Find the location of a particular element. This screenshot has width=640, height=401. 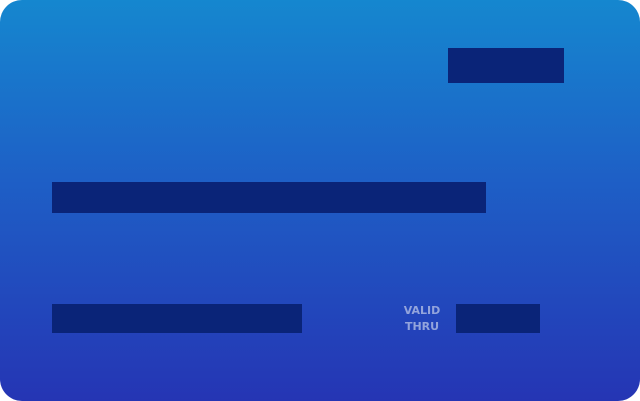

valid-thru-line1: VALID is located at coordinates (422, 310).